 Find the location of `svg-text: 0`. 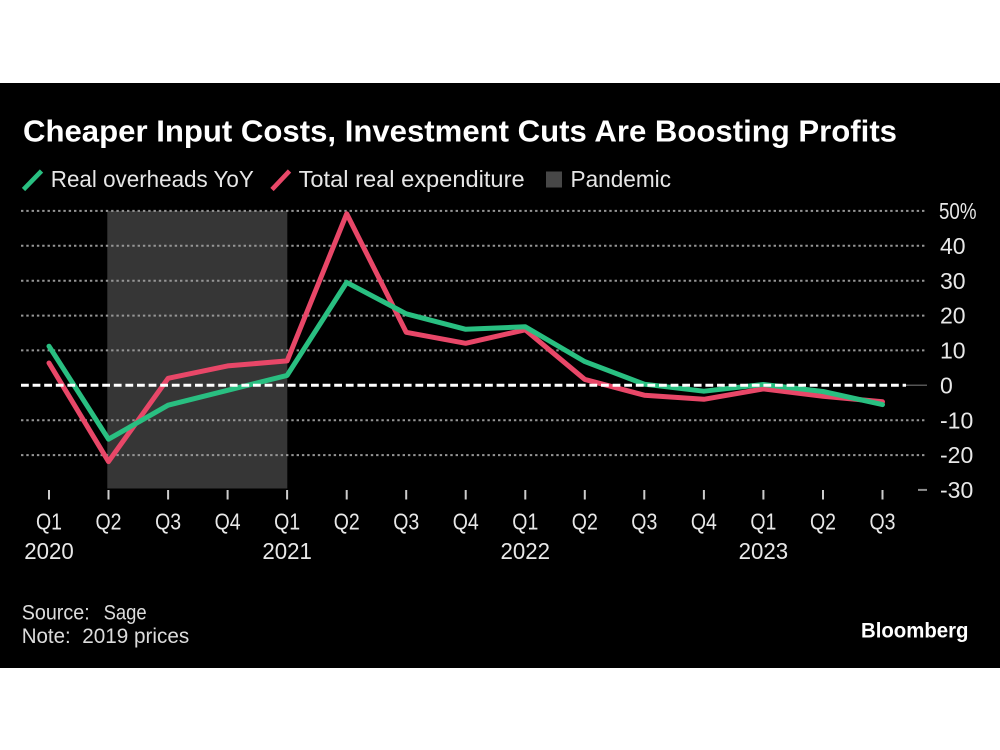

svg-text: 0 is located at coordinates (946, 385).